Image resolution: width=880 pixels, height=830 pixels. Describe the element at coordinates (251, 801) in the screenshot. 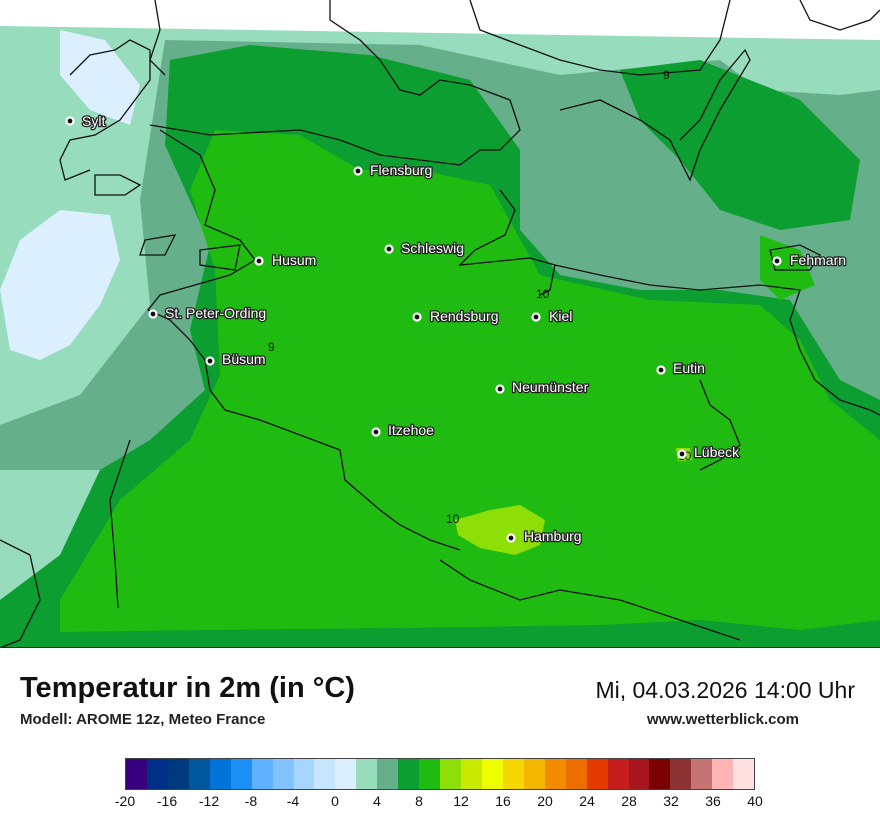

I see `legend-tick-label: -8` at that location.